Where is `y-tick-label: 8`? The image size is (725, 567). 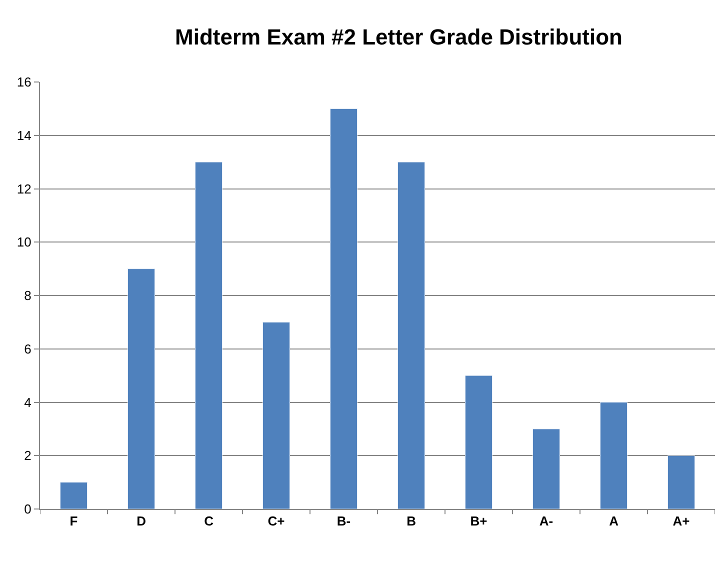 y-tick-label: 8 is located at coordinates (28, 296).